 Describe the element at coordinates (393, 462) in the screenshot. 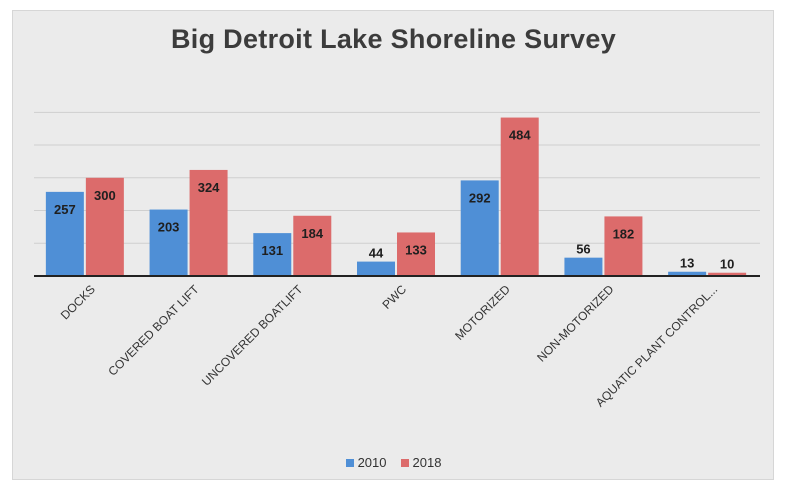

I see `chart-legend: 2010 2018` at that location.